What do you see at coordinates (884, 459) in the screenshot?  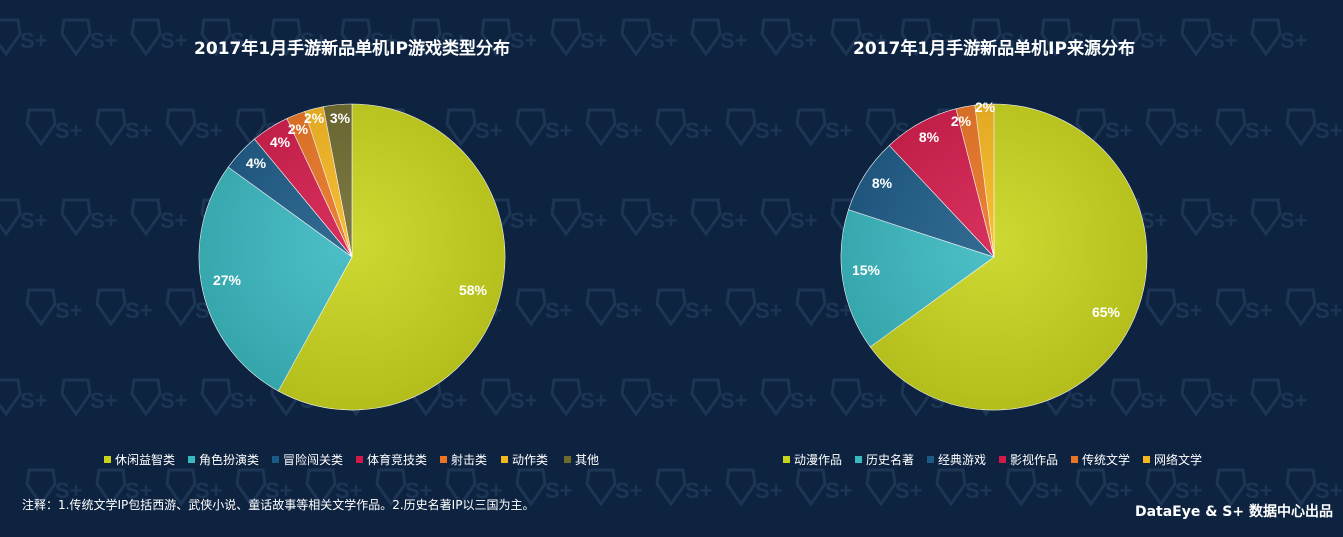 I see `legend-item: 历史名著` at bounding box center [884, 459].